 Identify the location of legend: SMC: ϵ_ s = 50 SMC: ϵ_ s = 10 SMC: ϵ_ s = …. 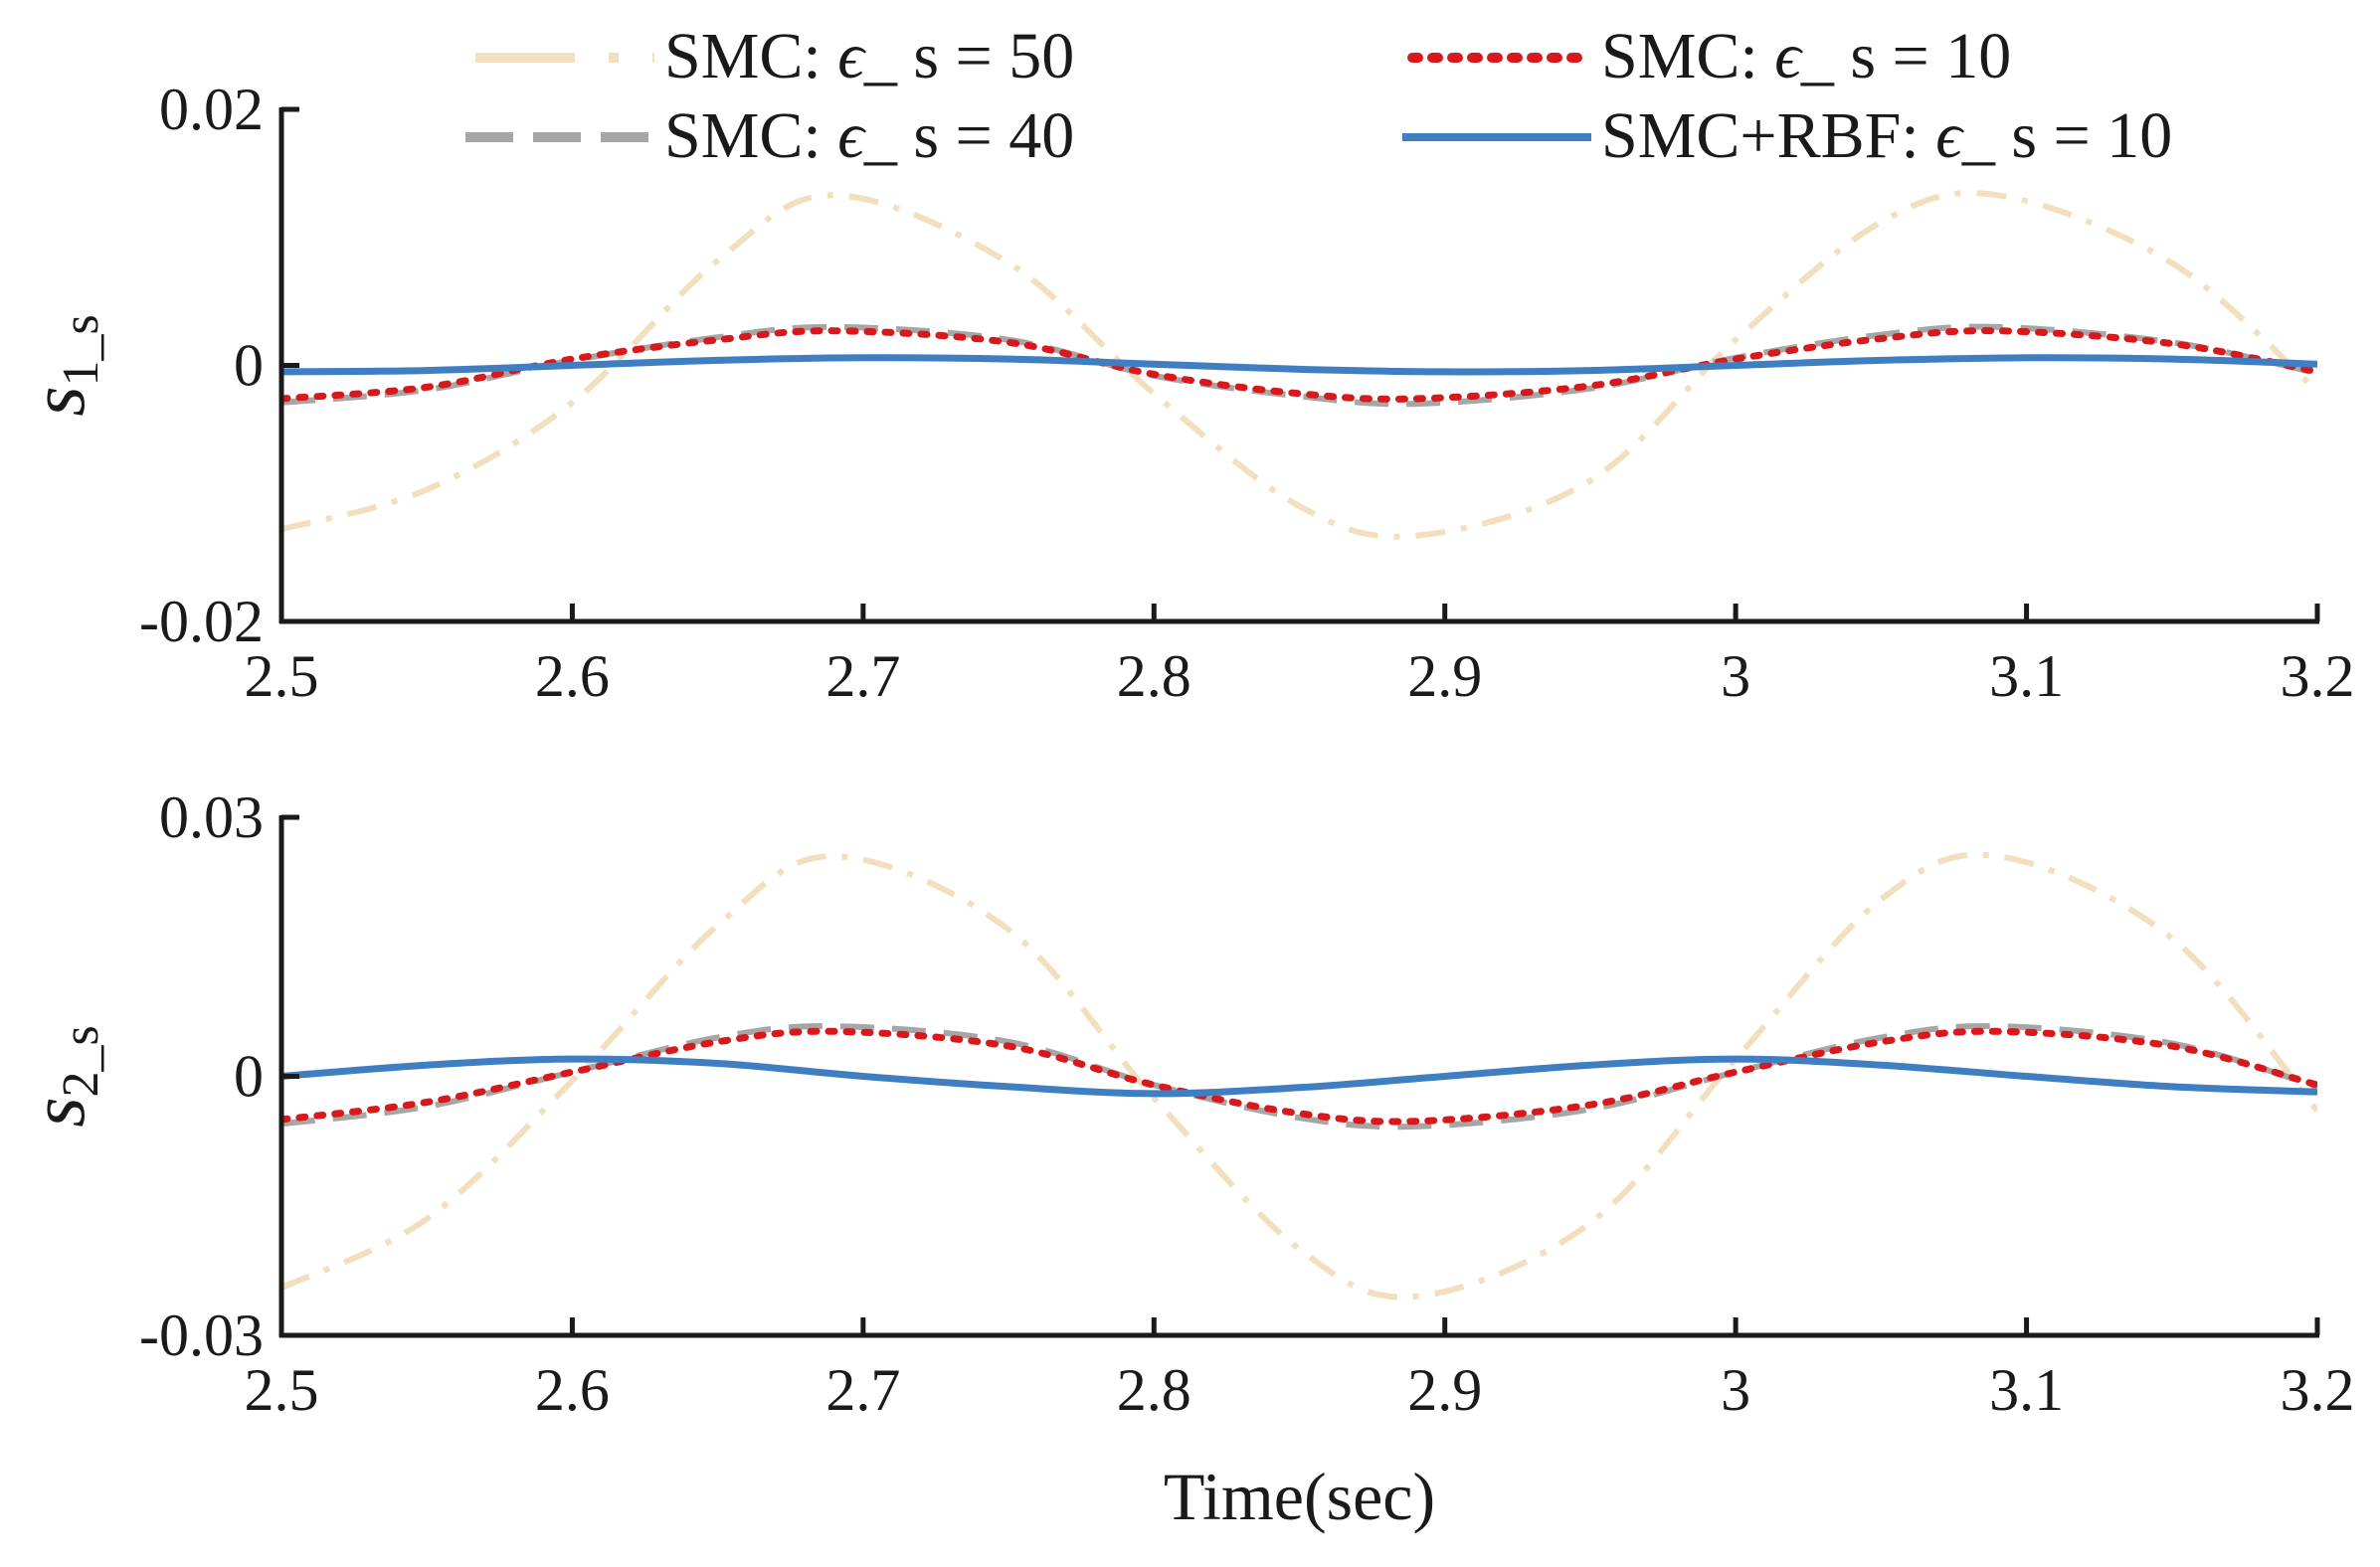
(1318, 96).